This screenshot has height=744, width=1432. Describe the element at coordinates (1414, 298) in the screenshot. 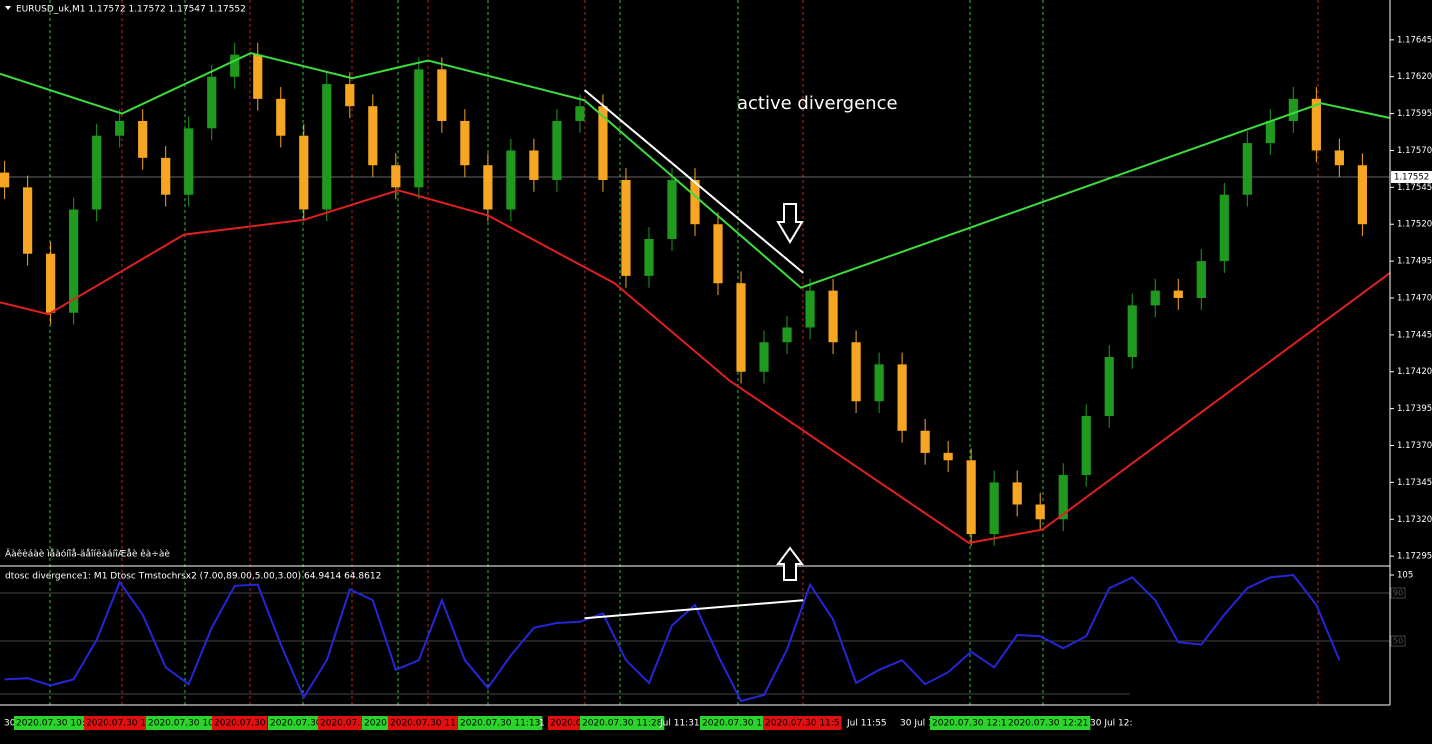

I see `y-tick-label: 1.17470` at that location.